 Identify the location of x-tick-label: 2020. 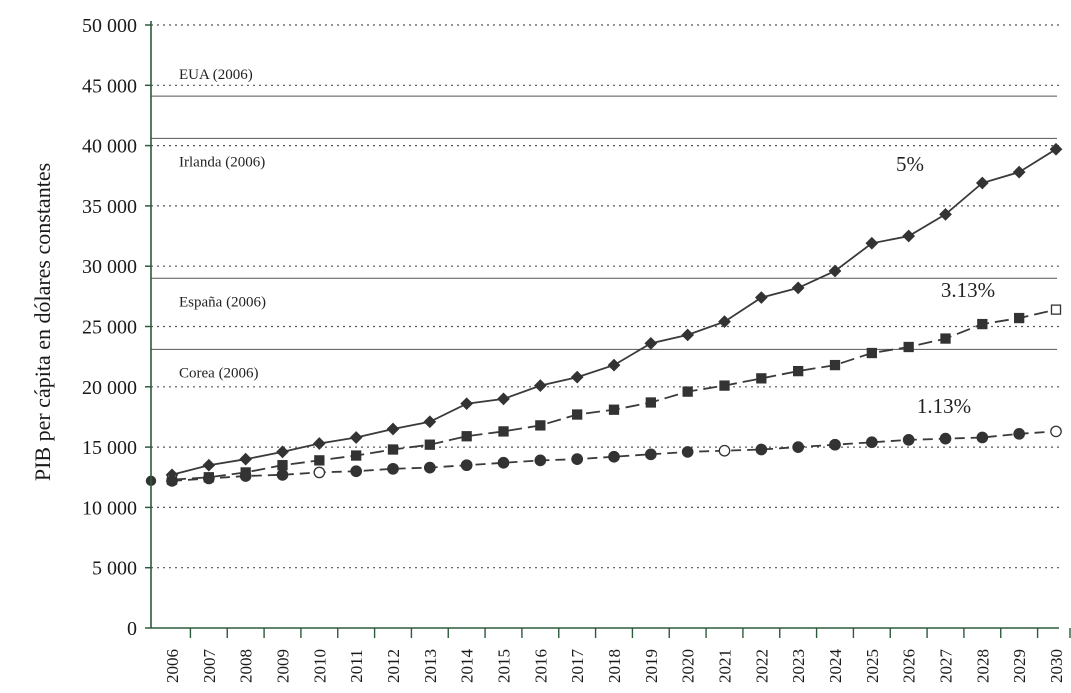
(688, 666).